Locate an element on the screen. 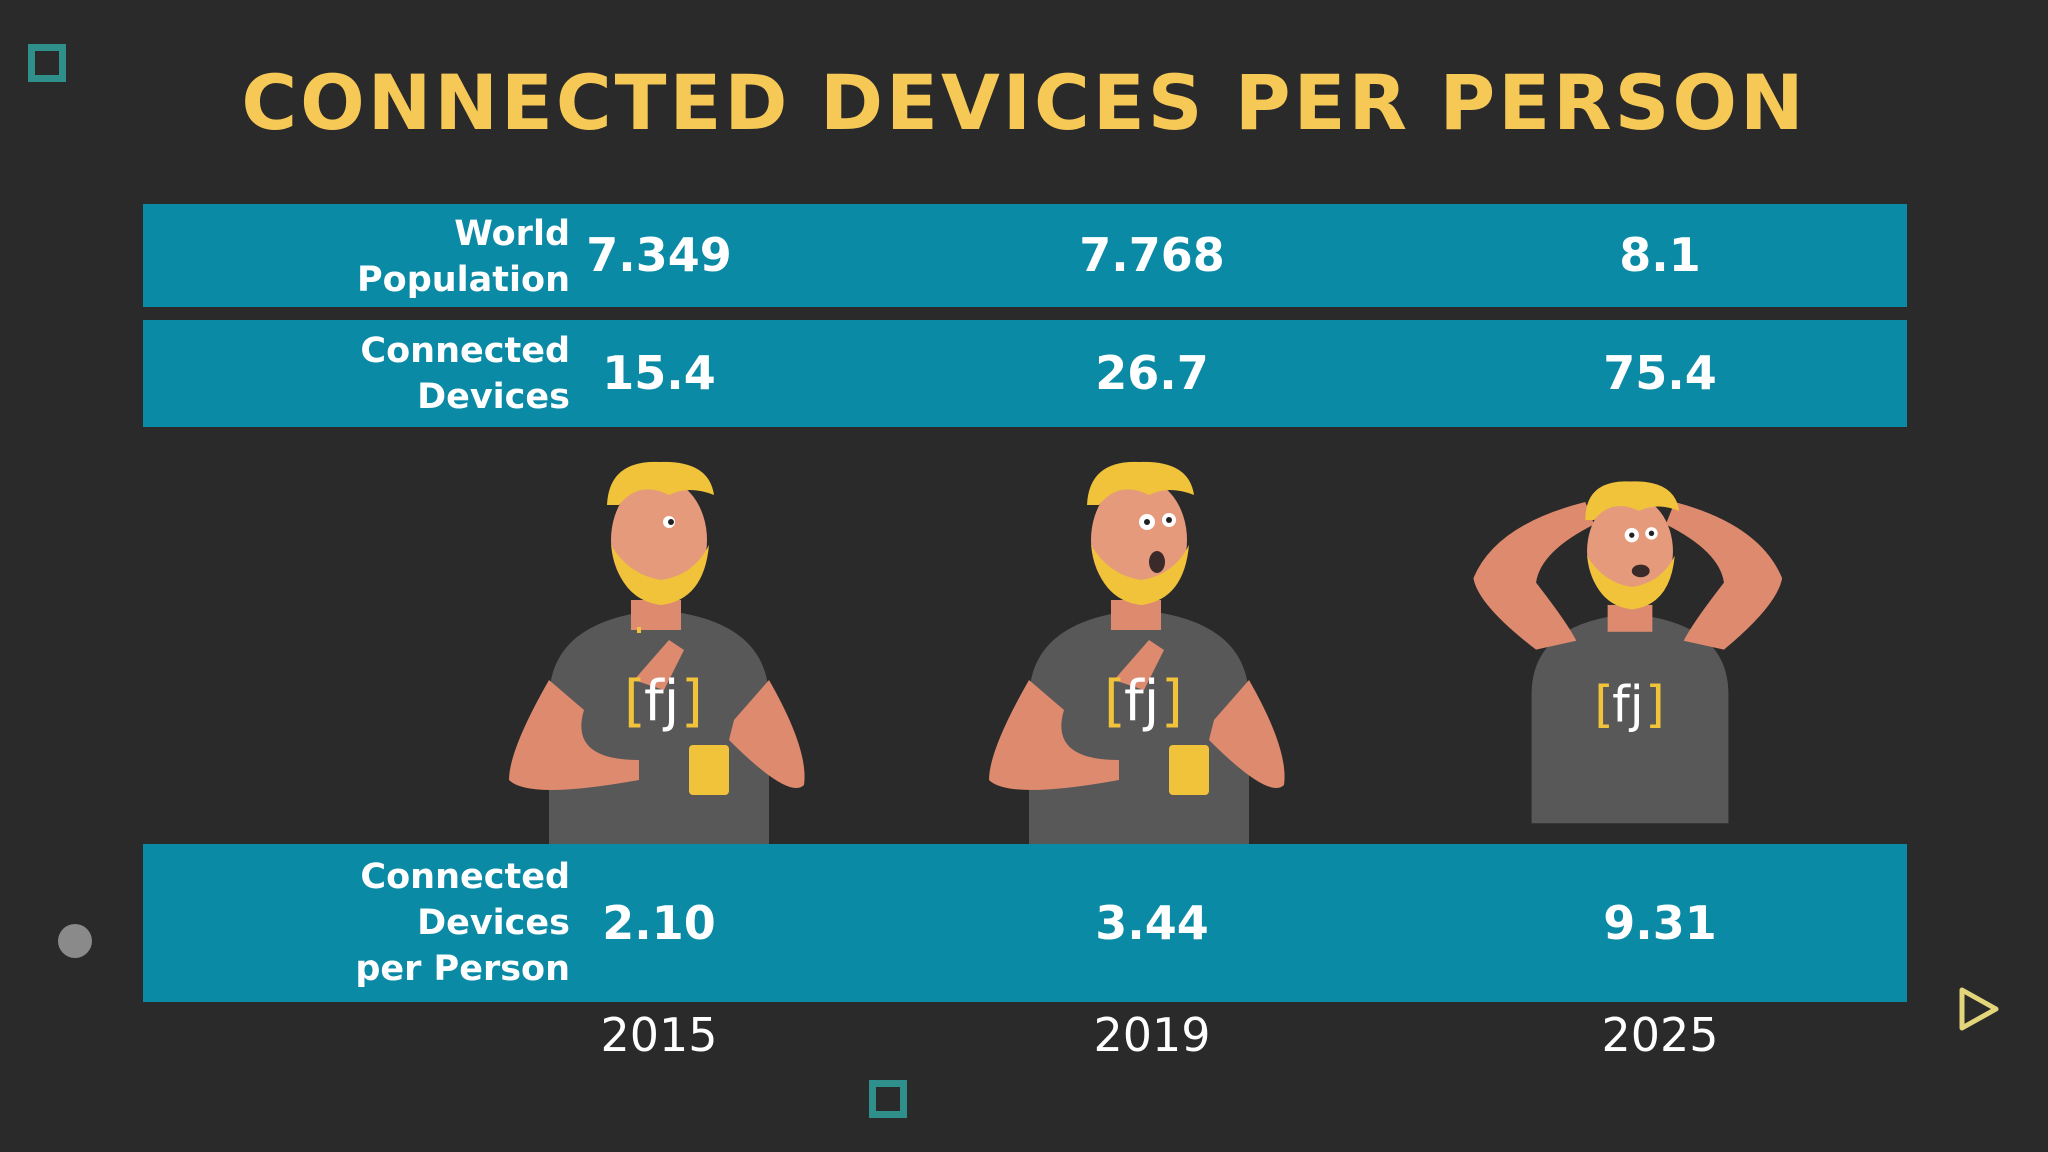 Image resolution: width=2048 pixels, height=1152 pixels. row-band-connected-devices is located at coordinates (1025, 373).